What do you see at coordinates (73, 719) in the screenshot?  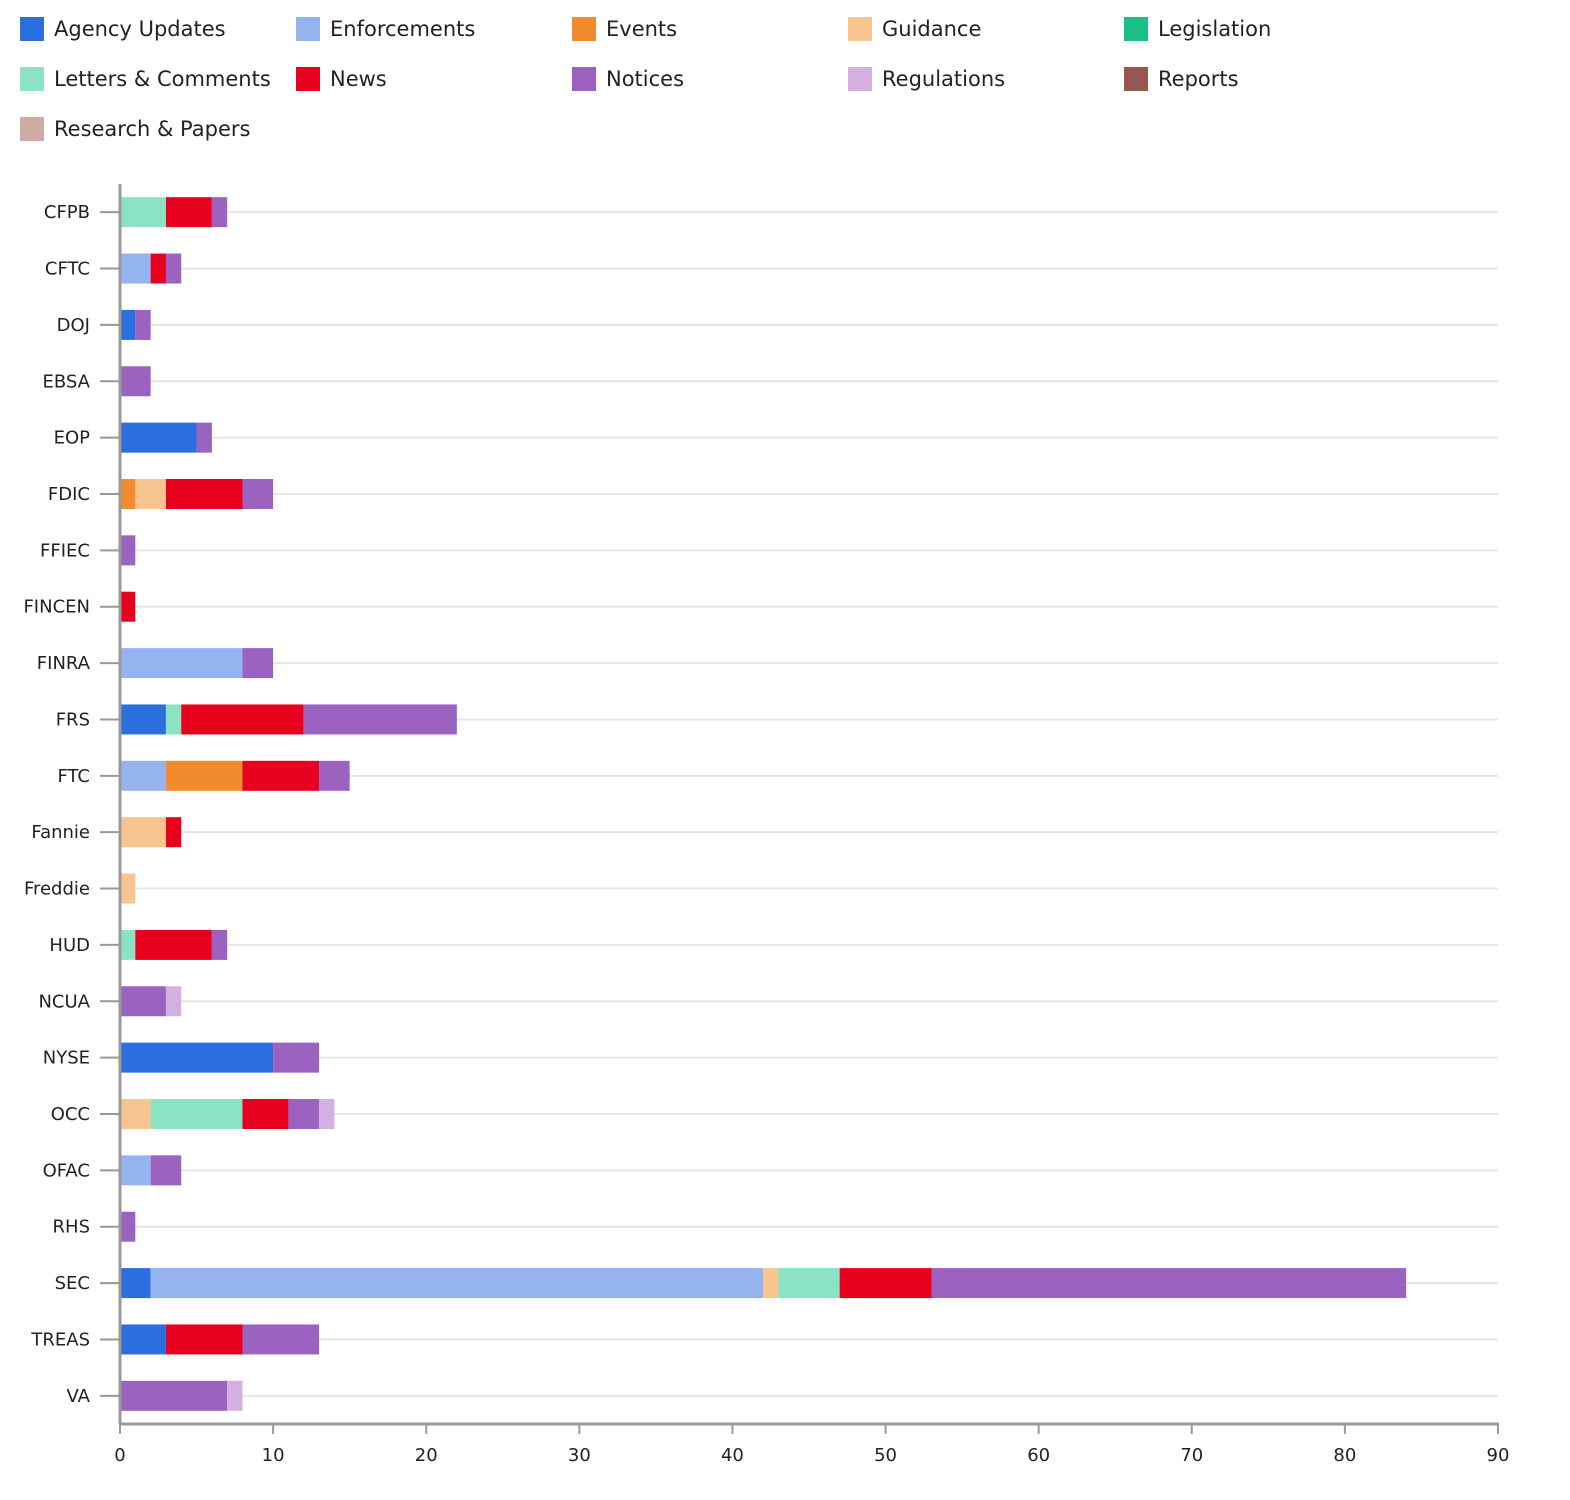 I see `y-tick-label: FRS` at bounding box center [73, 719].